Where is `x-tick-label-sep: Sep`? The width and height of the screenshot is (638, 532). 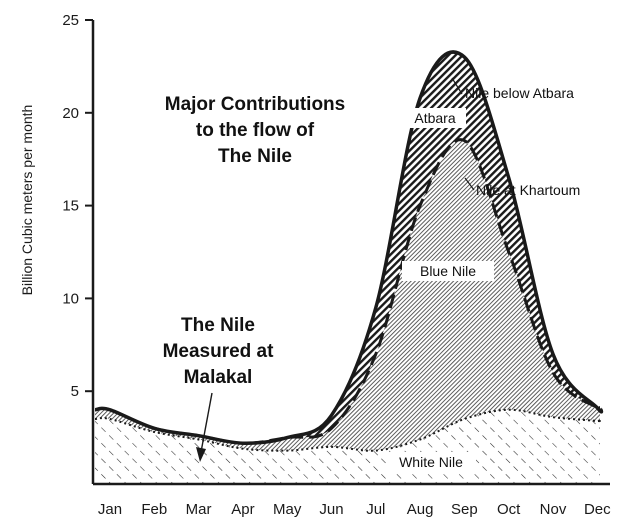
x-tick-label-sep: Sep is located at coordinates (464, 509).